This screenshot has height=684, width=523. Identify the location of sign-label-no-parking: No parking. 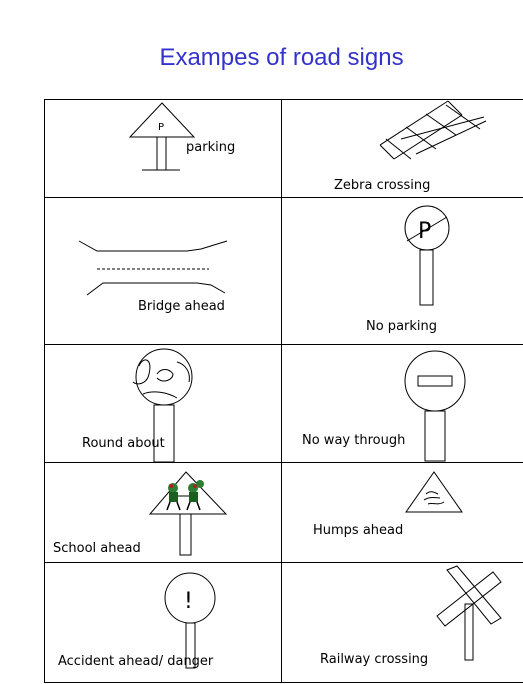
(402, 326).